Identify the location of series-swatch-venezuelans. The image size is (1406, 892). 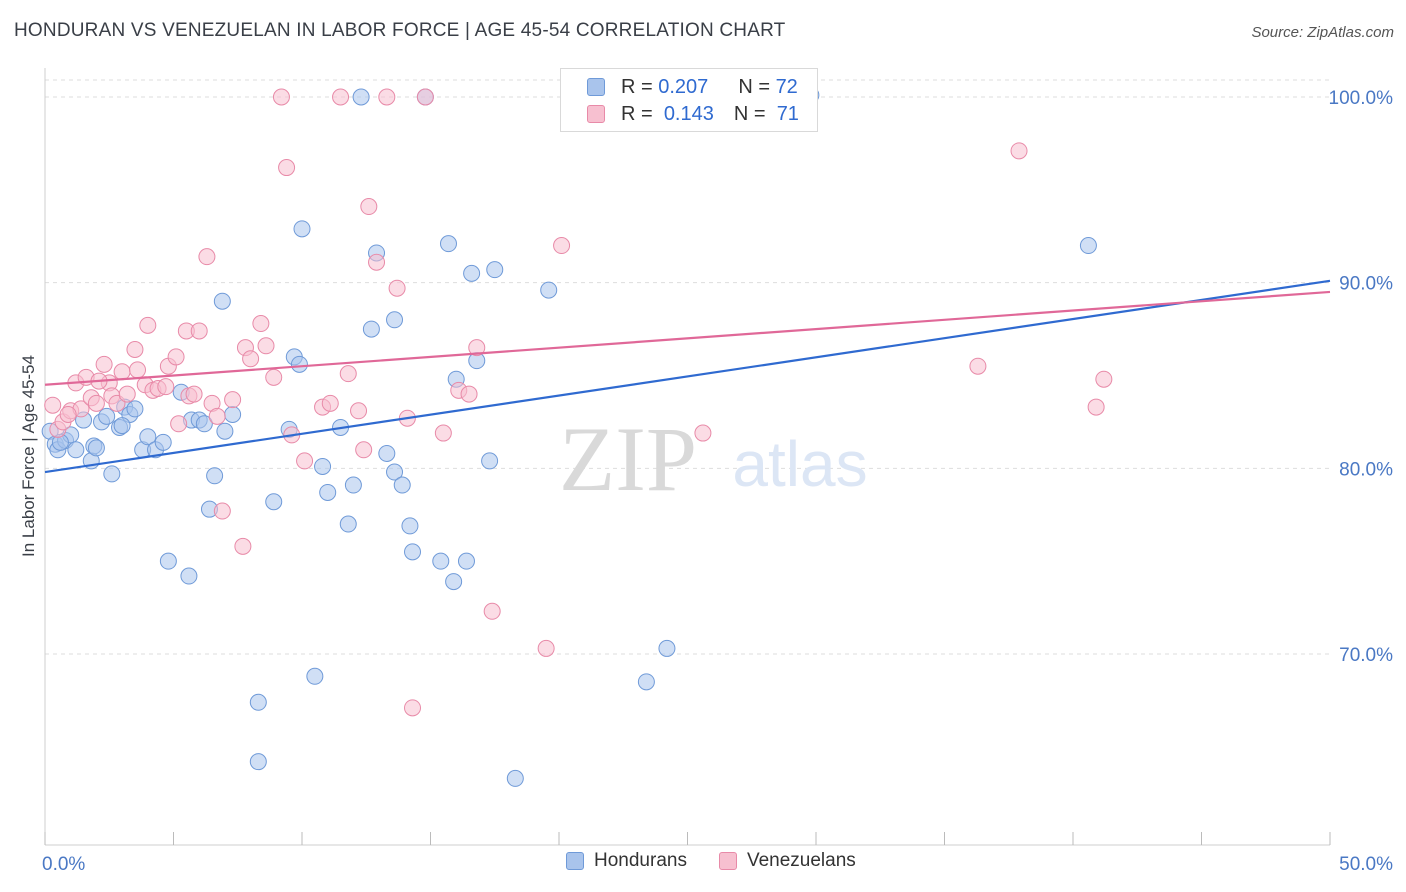
(727, 861).